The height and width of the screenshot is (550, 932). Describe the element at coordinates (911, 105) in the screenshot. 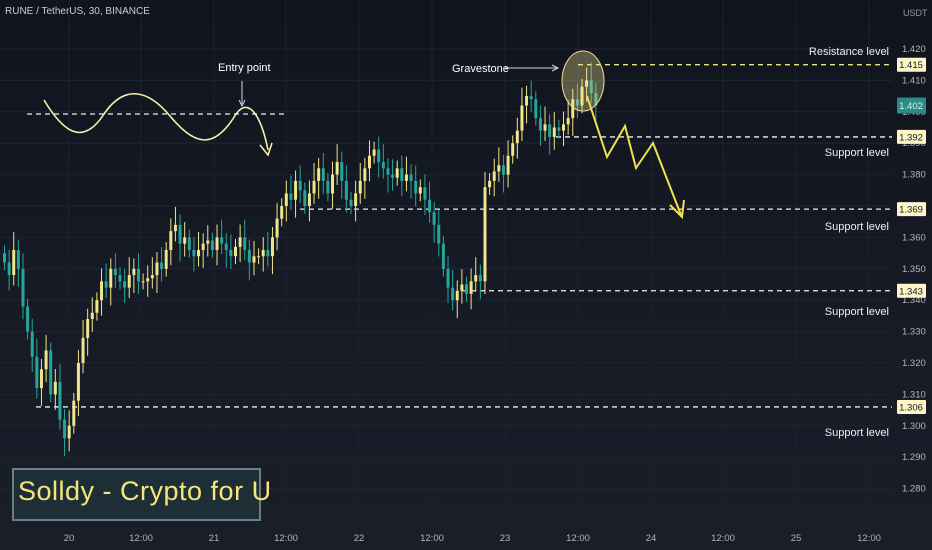

I see `last-price-tag` at that location.